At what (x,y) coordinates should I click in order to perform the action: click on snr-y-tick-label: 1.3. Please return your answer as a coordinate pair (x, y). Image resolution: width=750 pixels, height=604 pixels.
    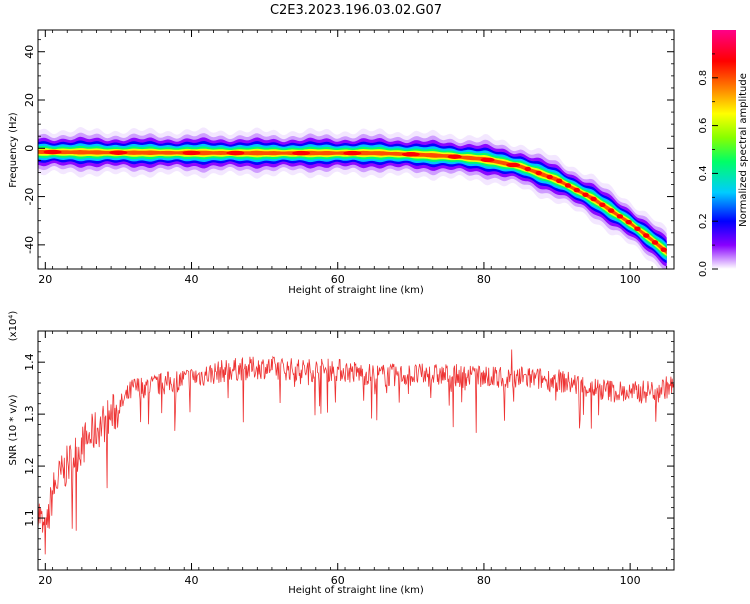
    Looking at the image, I should click on (29, 414).